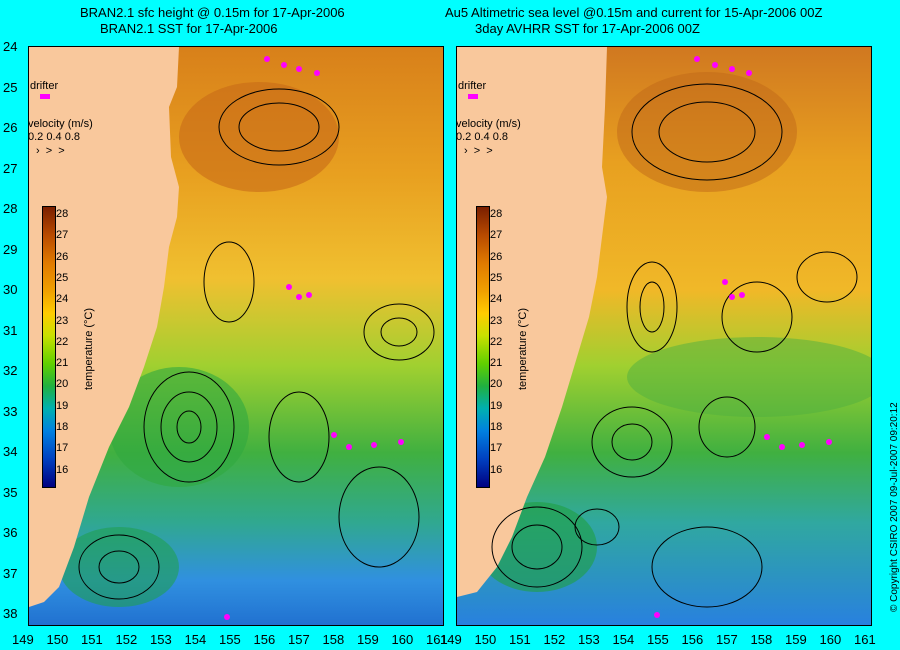 This screenshot has height=650, width=900. What do you see at coordinates (623, 639) in the screenshot?
I see `x-tick-label-right: 154` at bounding box center [623, 639].